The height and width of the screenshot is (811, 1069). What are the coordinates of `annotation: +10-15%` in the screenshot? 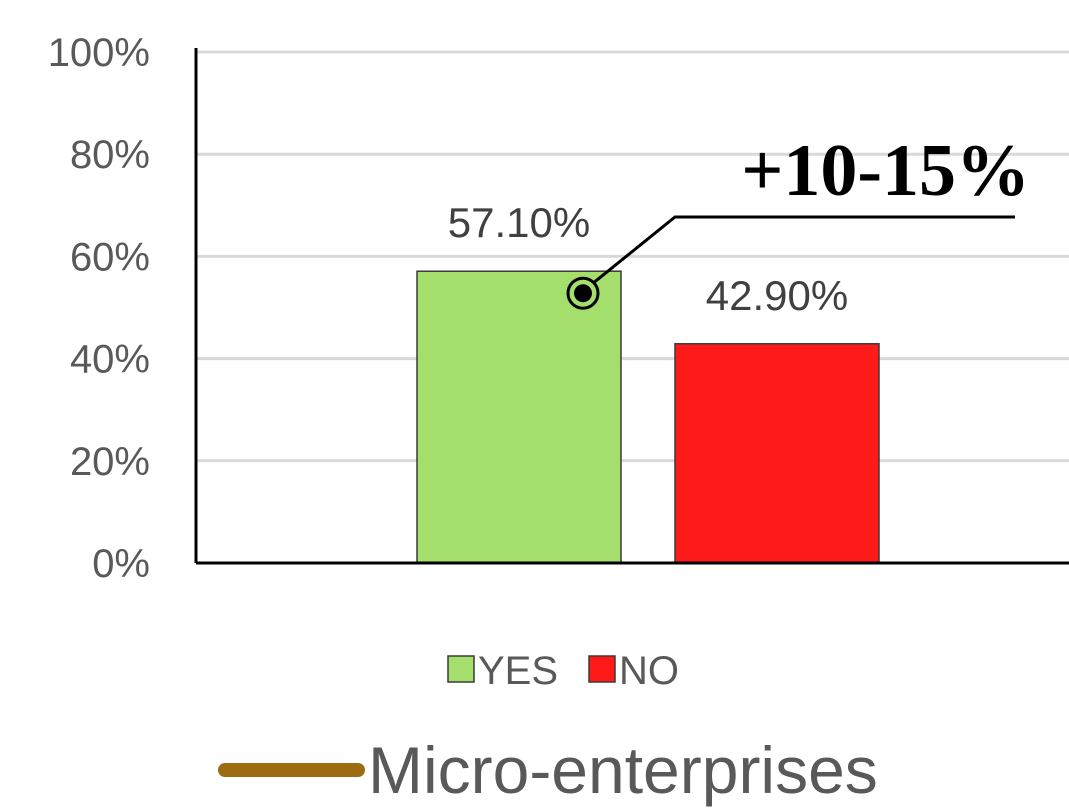 It's located at (798, 220).